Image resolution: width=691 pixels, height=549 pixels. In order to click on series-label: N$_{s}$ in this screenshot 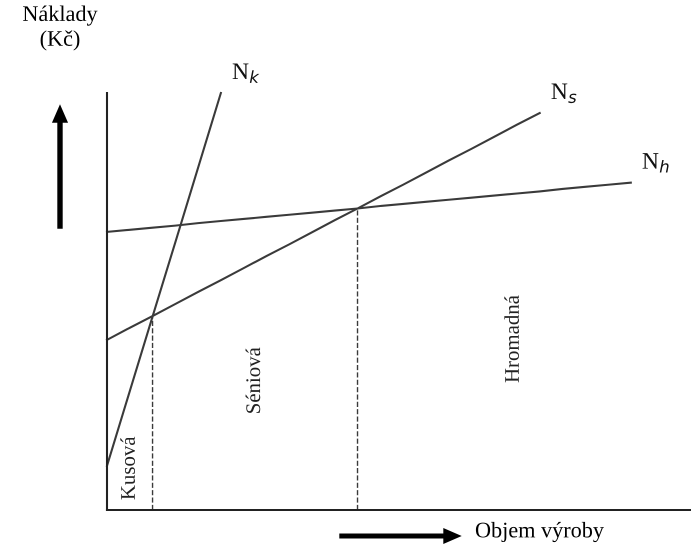, I will do `click(564, 94)`.